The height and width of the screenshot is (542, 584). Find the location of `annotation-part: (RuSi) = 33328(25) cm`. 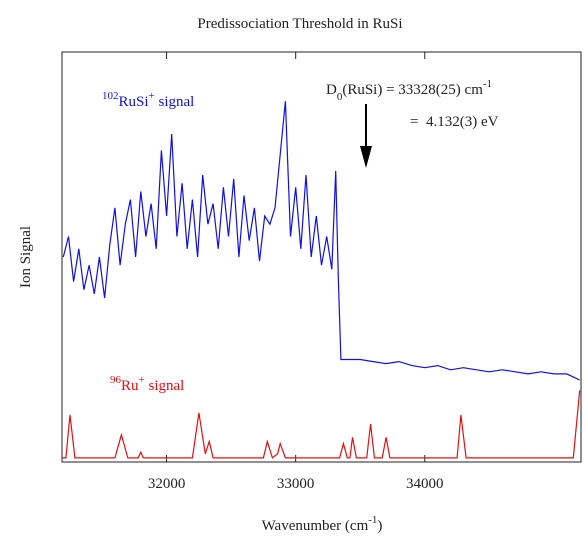

annotation-part: (RuSi) = 33328(25) cm is located at coordinates (412, 90).